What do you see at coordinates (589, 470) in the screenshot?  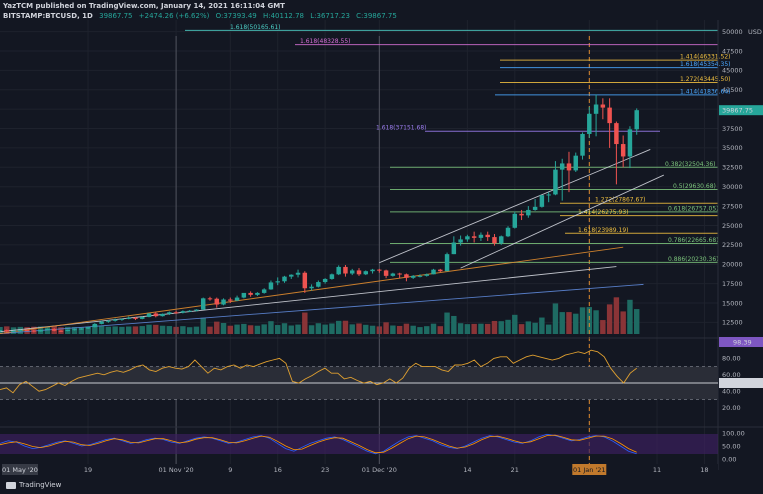 I see `x-axis-tick: 01 Jan '21` at bounding box center [589, 470].